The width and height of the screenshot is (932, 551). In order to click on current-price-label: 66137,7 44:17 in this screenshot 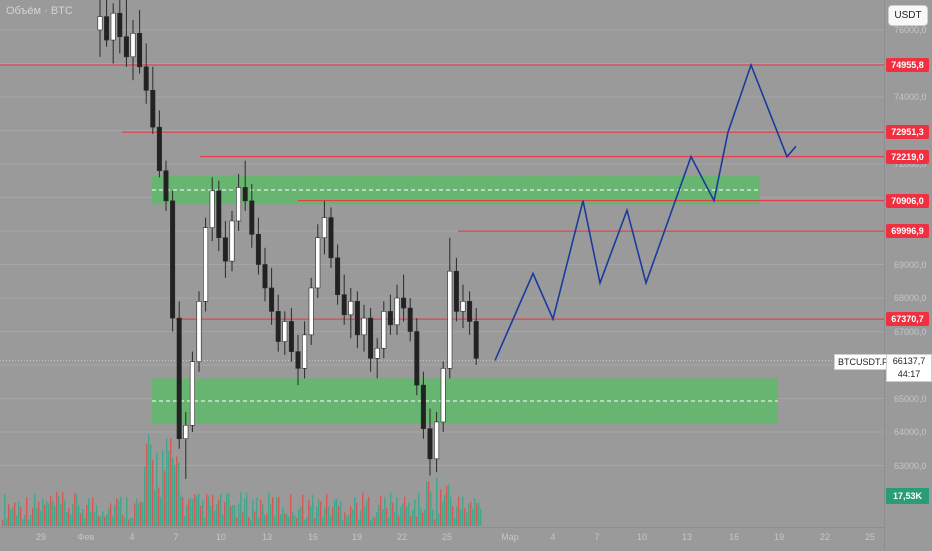, I will do `click(909, 368)`.